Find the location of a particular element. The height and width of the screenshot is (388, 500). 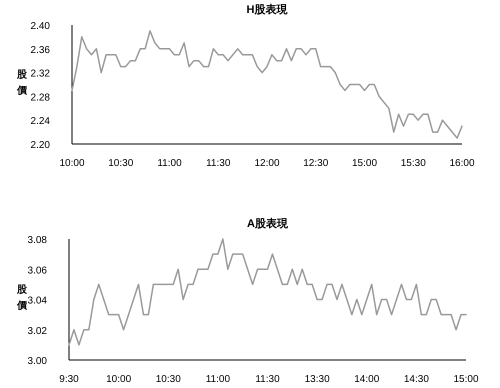

y-tick-label: 3.08 is located at coordinates (38, 240).